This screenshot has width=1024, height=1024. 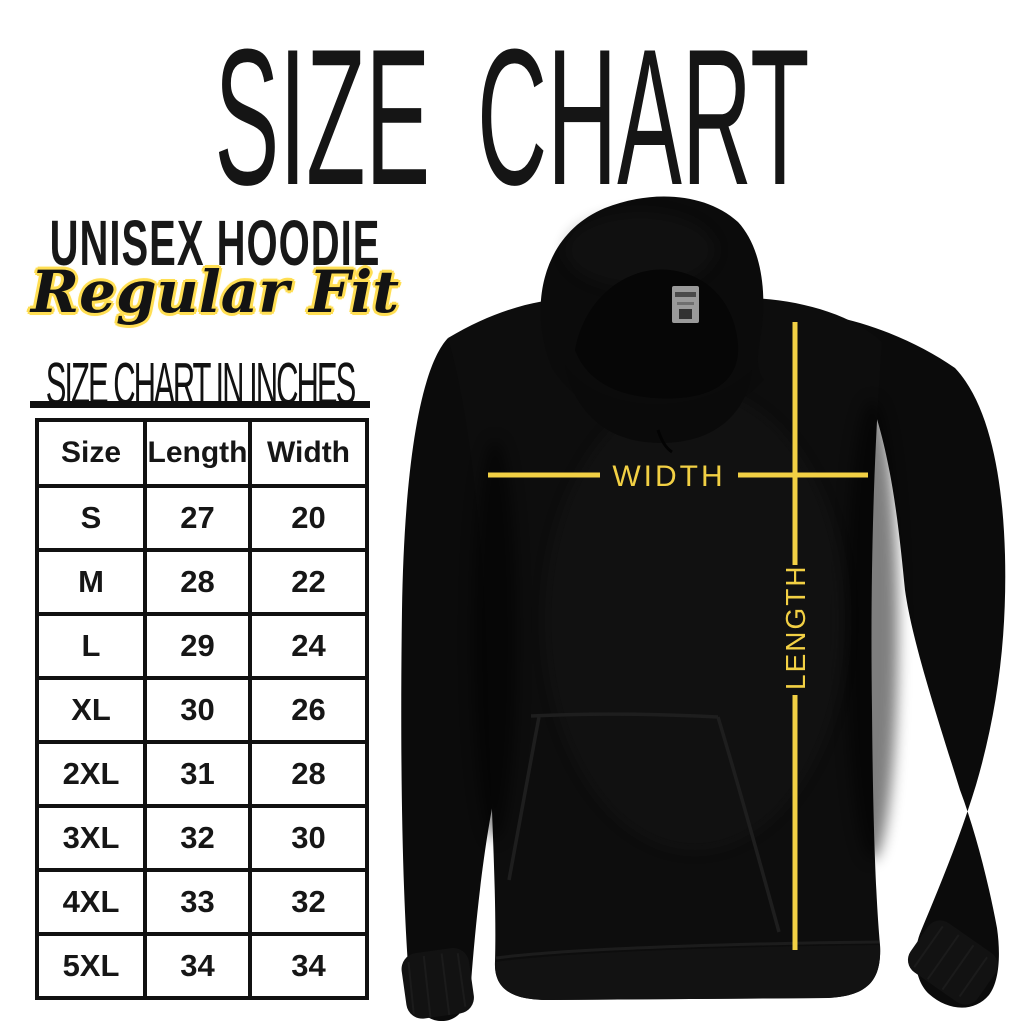 I want to click on cell-length: 27, so click(x=197, y=518).